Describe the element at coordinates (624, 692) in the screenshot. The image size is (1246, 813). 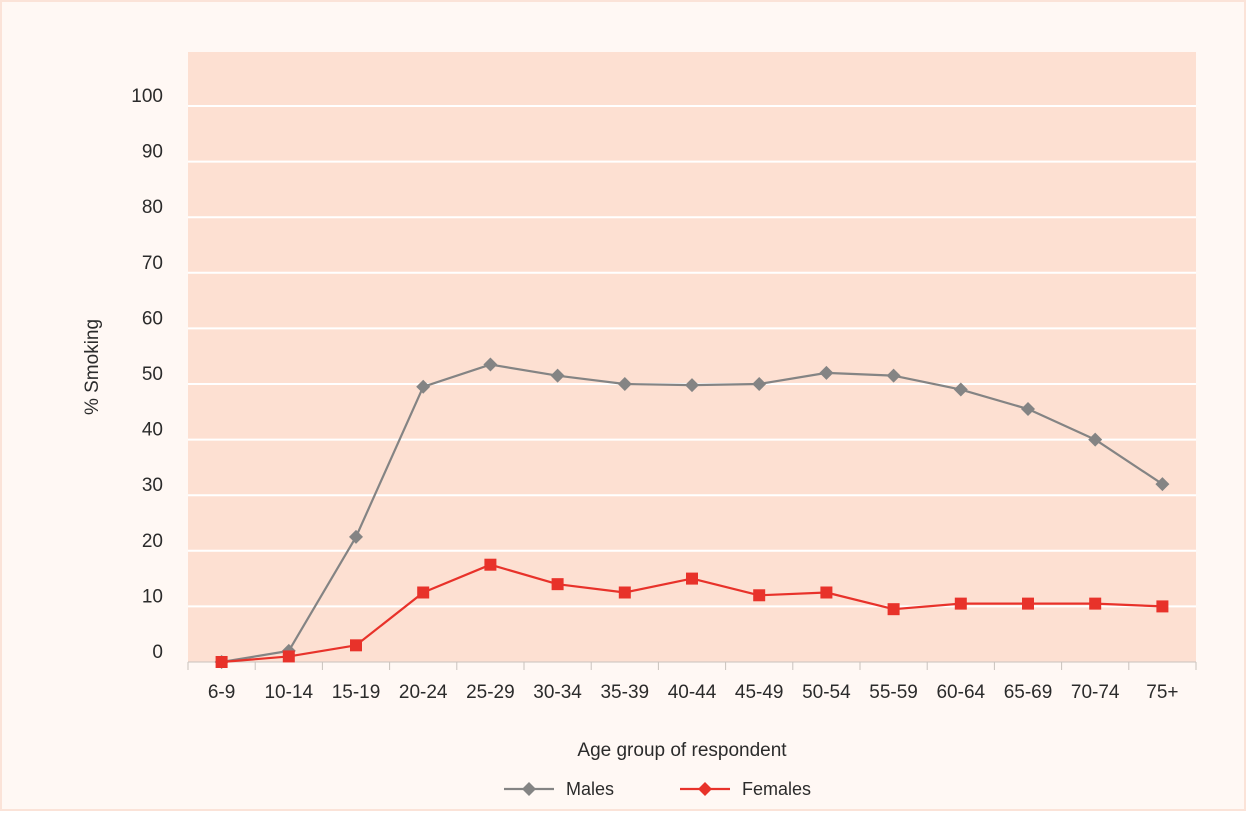
I see `x-tick-label: 35-39` at that location.